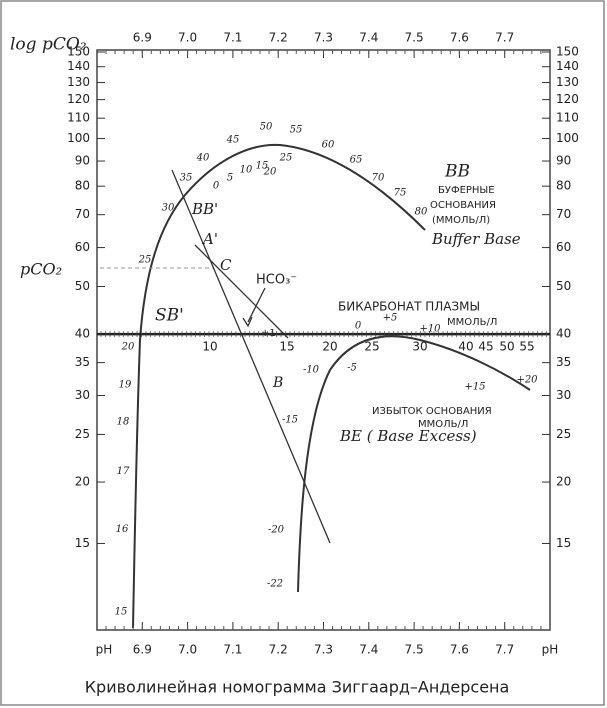 This screenshot has width=607, height=708. Describe the element at coordinates (419, 347) in the screenshot. I see `plasma-bicarbonate-label: 30` at that location.